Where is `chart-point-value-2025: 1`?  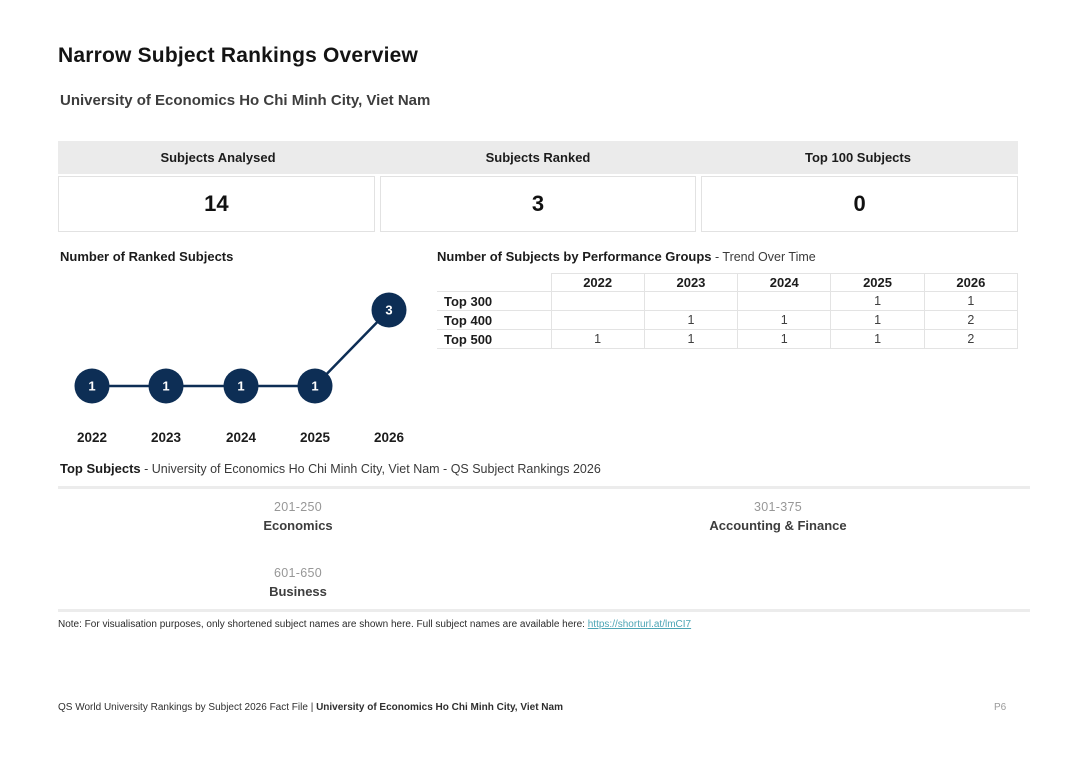
chart-point-value-2025: 1 is located at coordinates (314, 386).